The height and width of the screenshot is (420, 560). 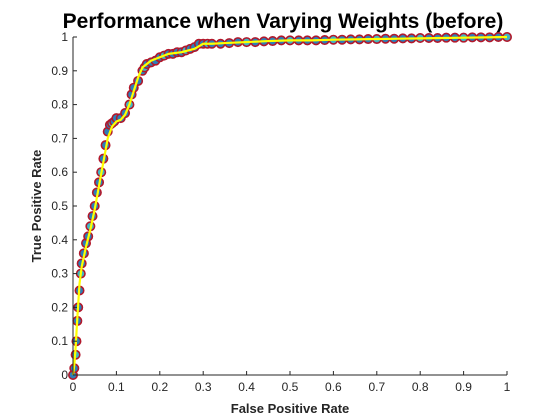 I want to click on y-tick-label: 0.3, so click(x=59, y=274).